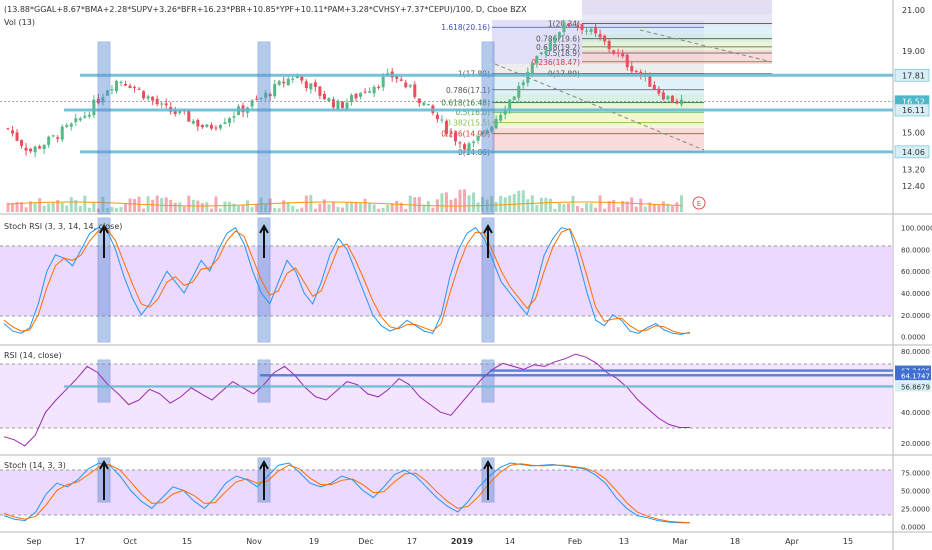 Image resolution: width=932 pixels, height=550 pixels. What do you see at coordinates (575, 541) in the screenshot?
I see `x-tick-label: Feb` at bounding box center [575, 541].